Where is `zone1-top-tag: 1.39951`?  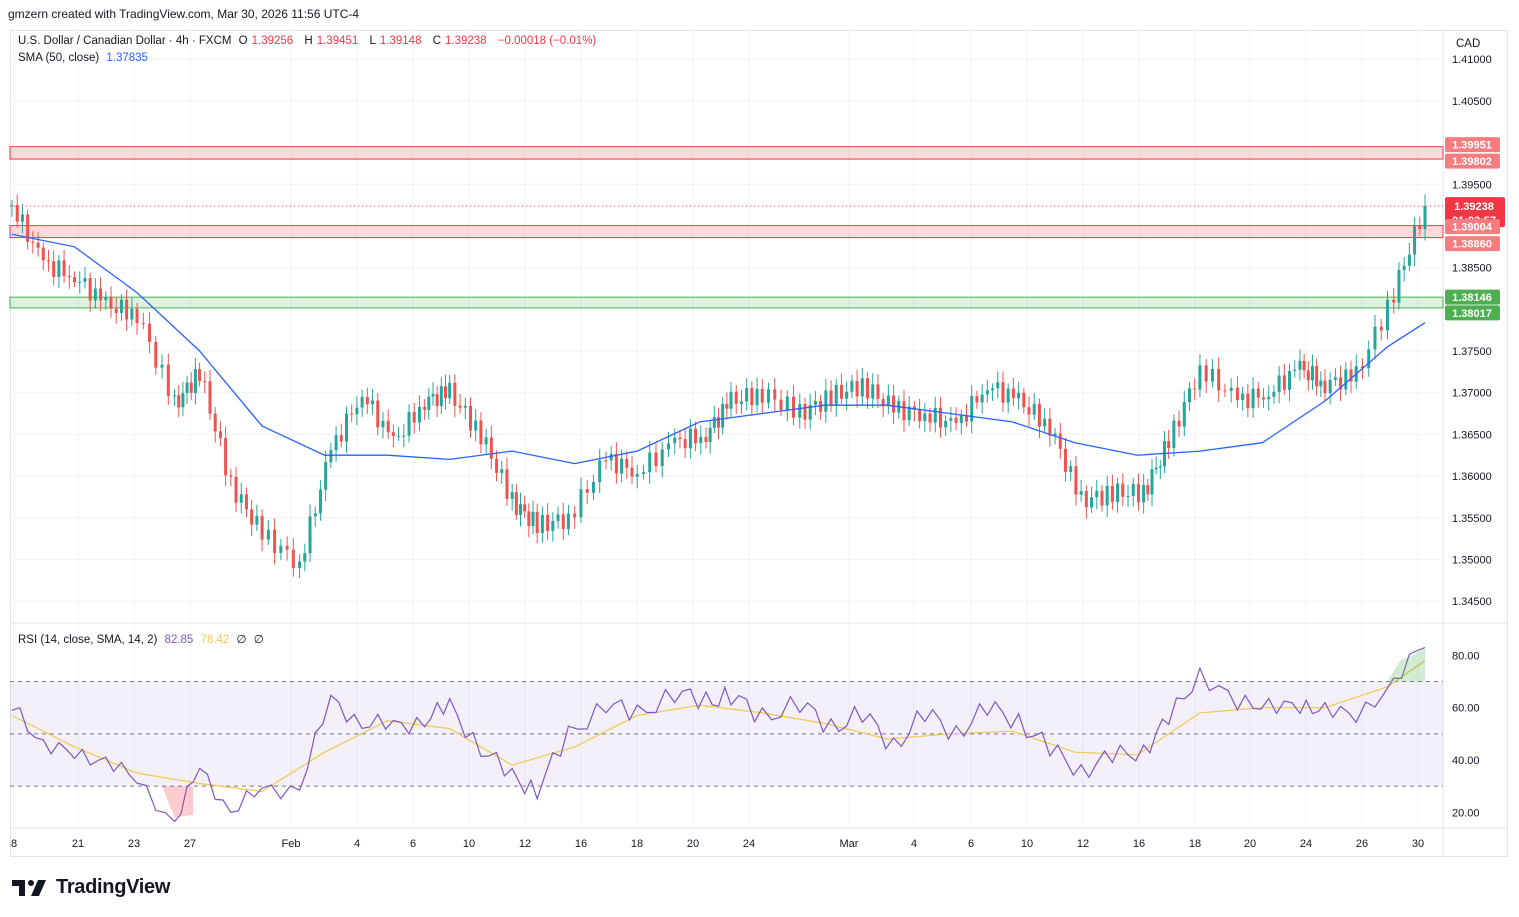
zone1-top-tag: 1.39951 is located at coordinates (1472, 146).